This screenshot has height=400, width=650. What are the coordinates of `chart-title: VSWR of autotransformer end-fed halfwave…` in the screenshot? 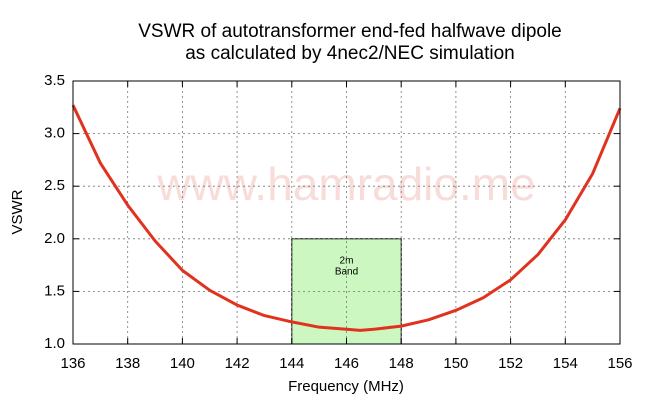 It's located at (350, 31).